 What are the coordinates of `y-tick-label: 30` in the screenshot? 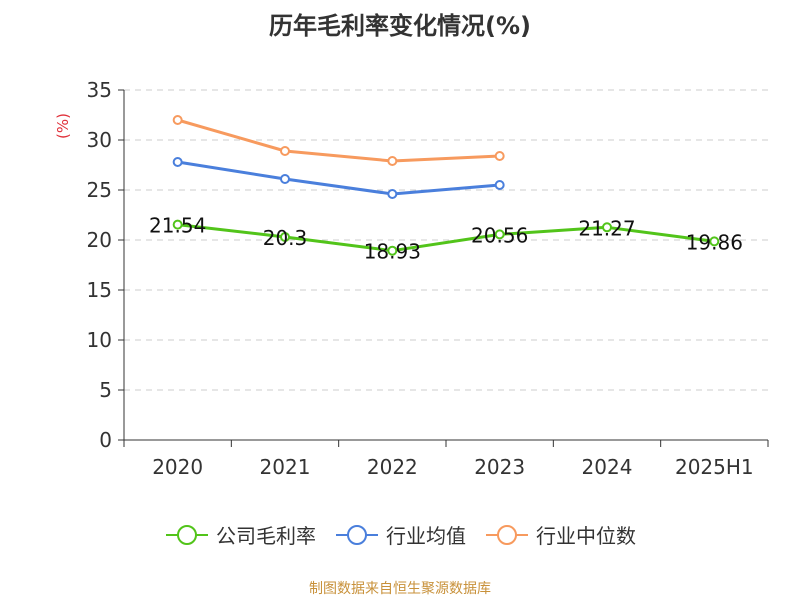 It's located at (99, 140).